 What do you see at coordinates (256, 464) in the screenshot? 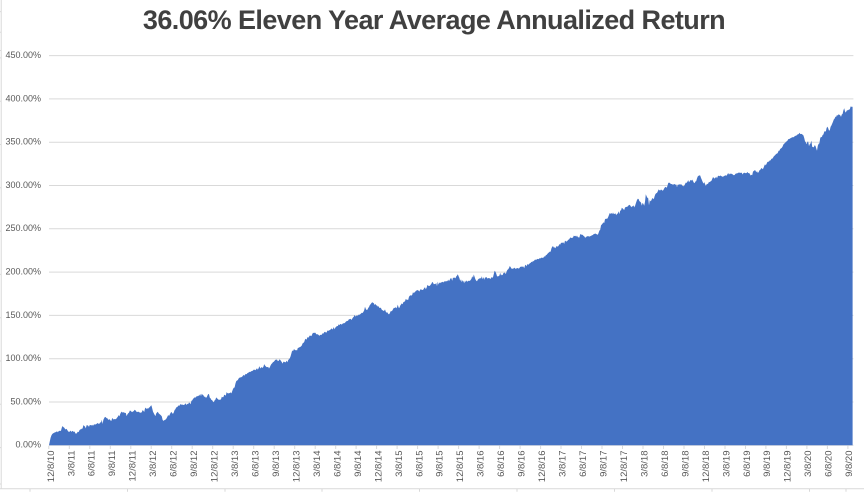
I see `svg-text: 6/8/13` at bounding box center [256, 464].